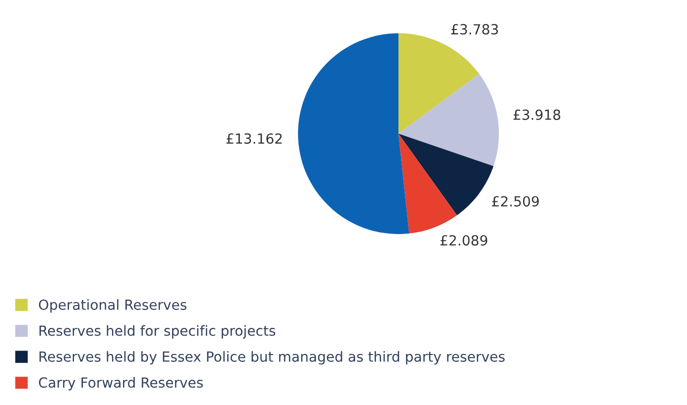 This screenshot has height=405, width=687. I want to click on data-label: £3.783, so click(474, 29).